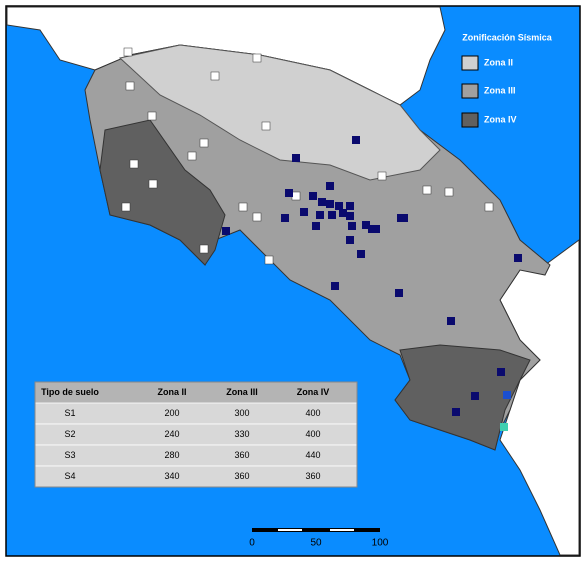 This screenshot has width=586, height=570. What do you see at coordinates (279, 112) in the screenshot?
I see `zone-ii` at bounding box center [279, 112].